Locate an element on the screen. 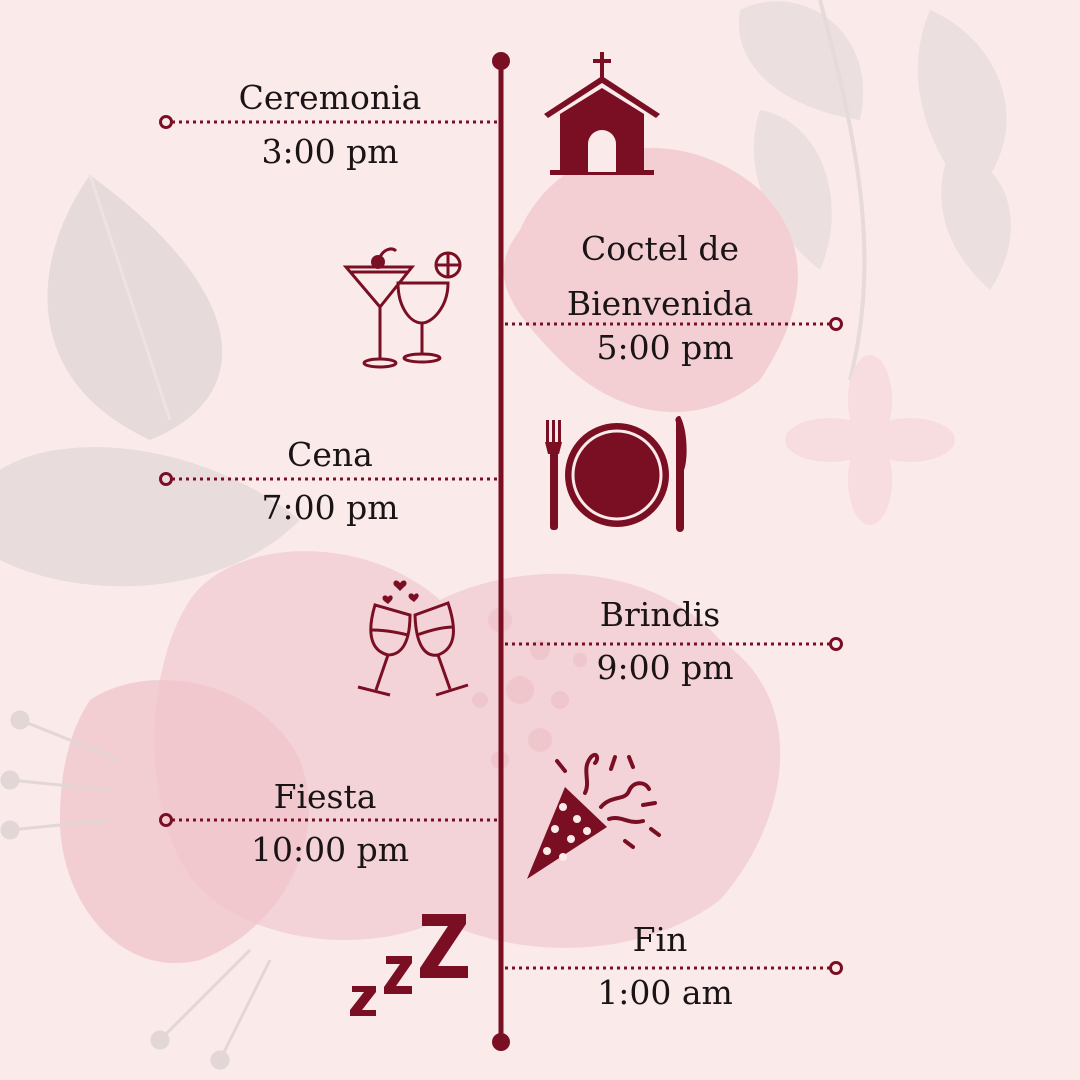 The width and height of the screenshot is (1080, 1080). event-fiesta-title: Fiesta is located at coordinates (325, 796).